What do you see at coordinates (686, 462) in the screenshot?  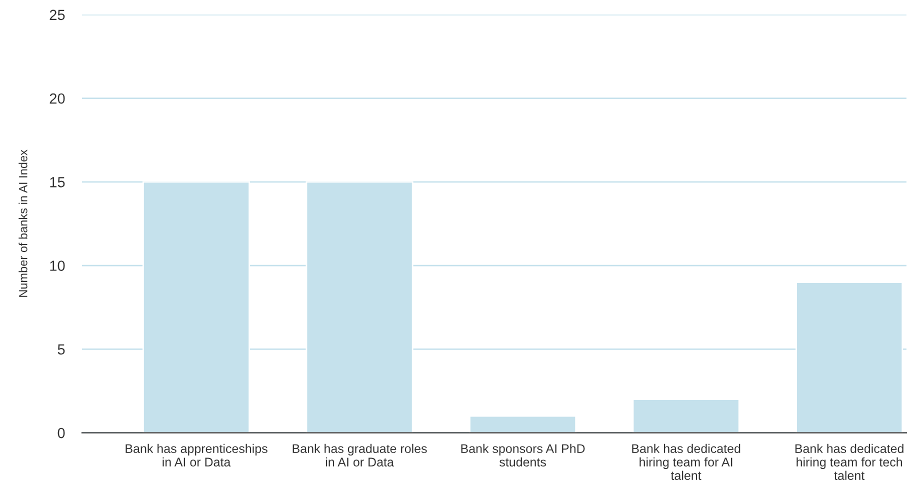 I see `x-tick-label: Bank has dedicated hiring team for AI talent` at bounding box center [686, 462].